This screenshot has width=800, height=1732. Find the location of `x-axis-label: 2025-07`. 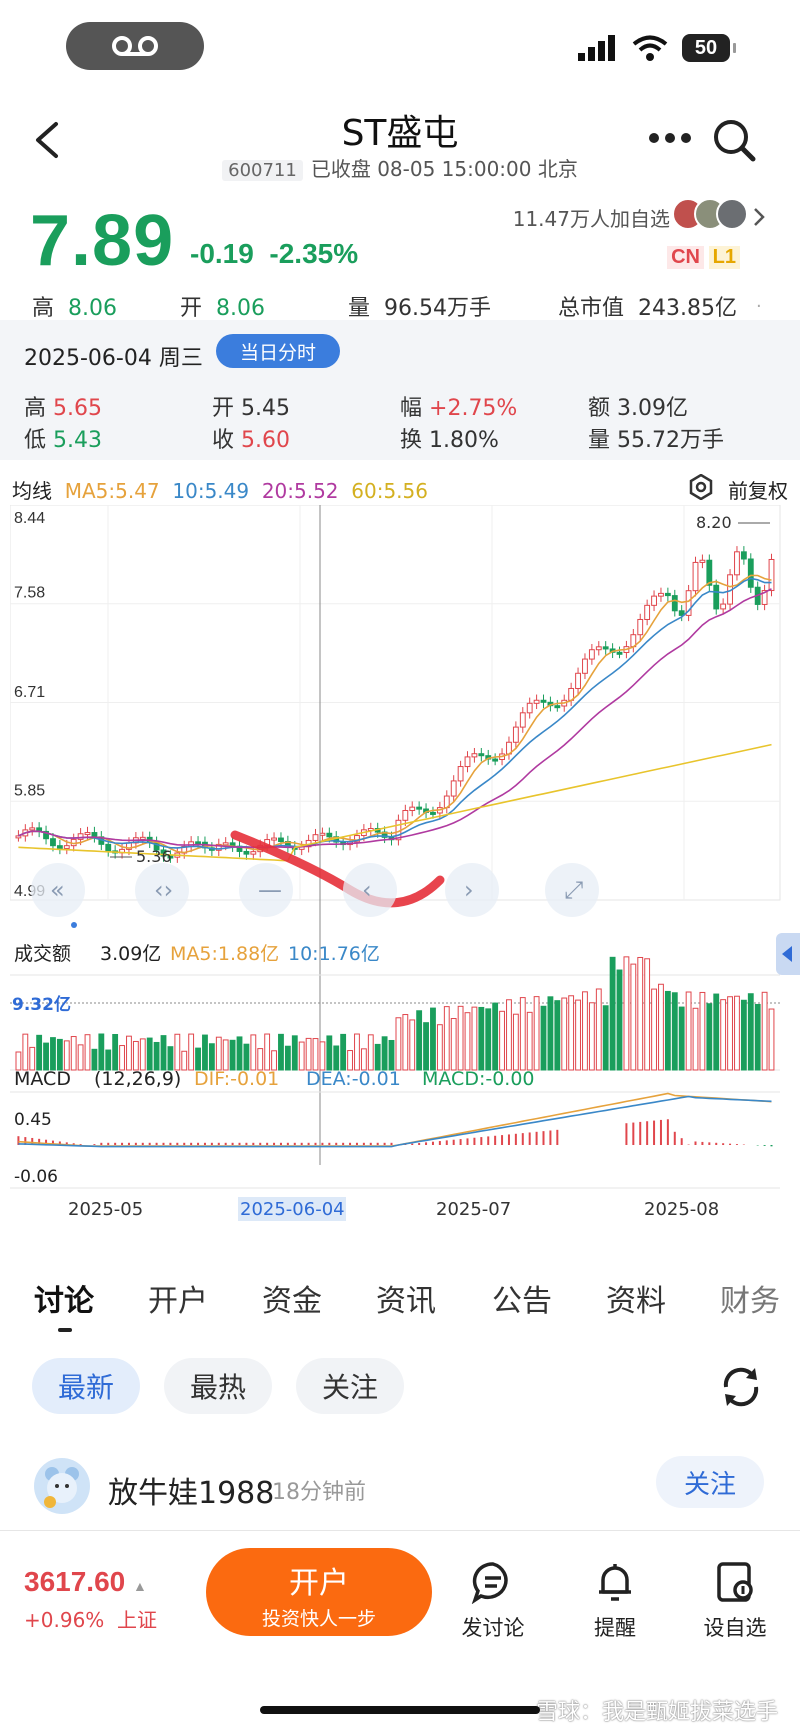

x-axis-label: 2025-07 is located at coordinates (473, 1209).